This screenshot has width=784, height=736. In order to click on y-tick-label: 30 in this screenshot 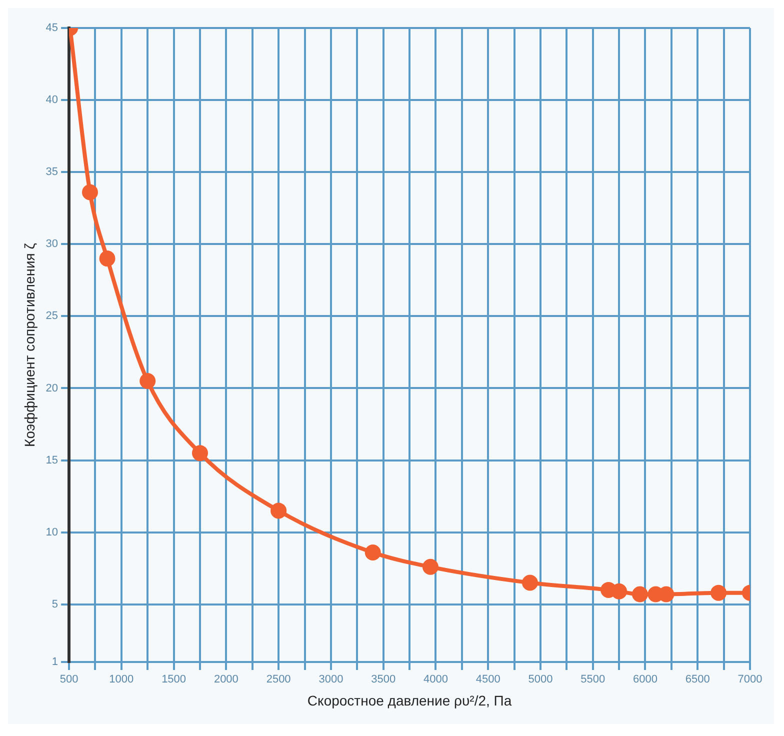, I will do `click(52, 244)`.